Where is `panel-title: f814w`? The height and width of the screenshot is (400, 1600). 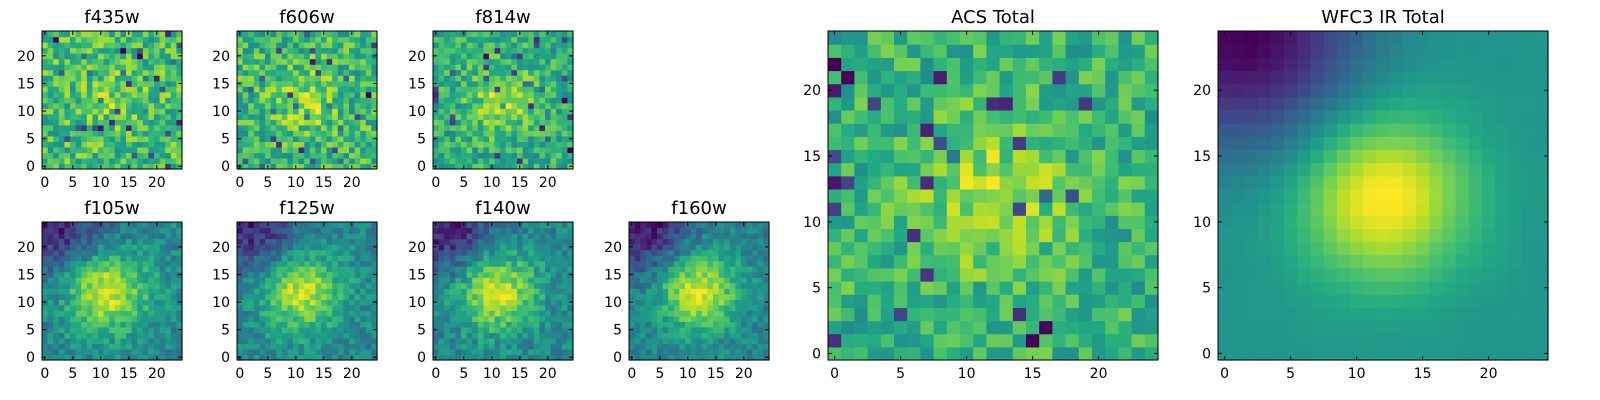
panel-title: f814w is located at coordinates (502, 17).